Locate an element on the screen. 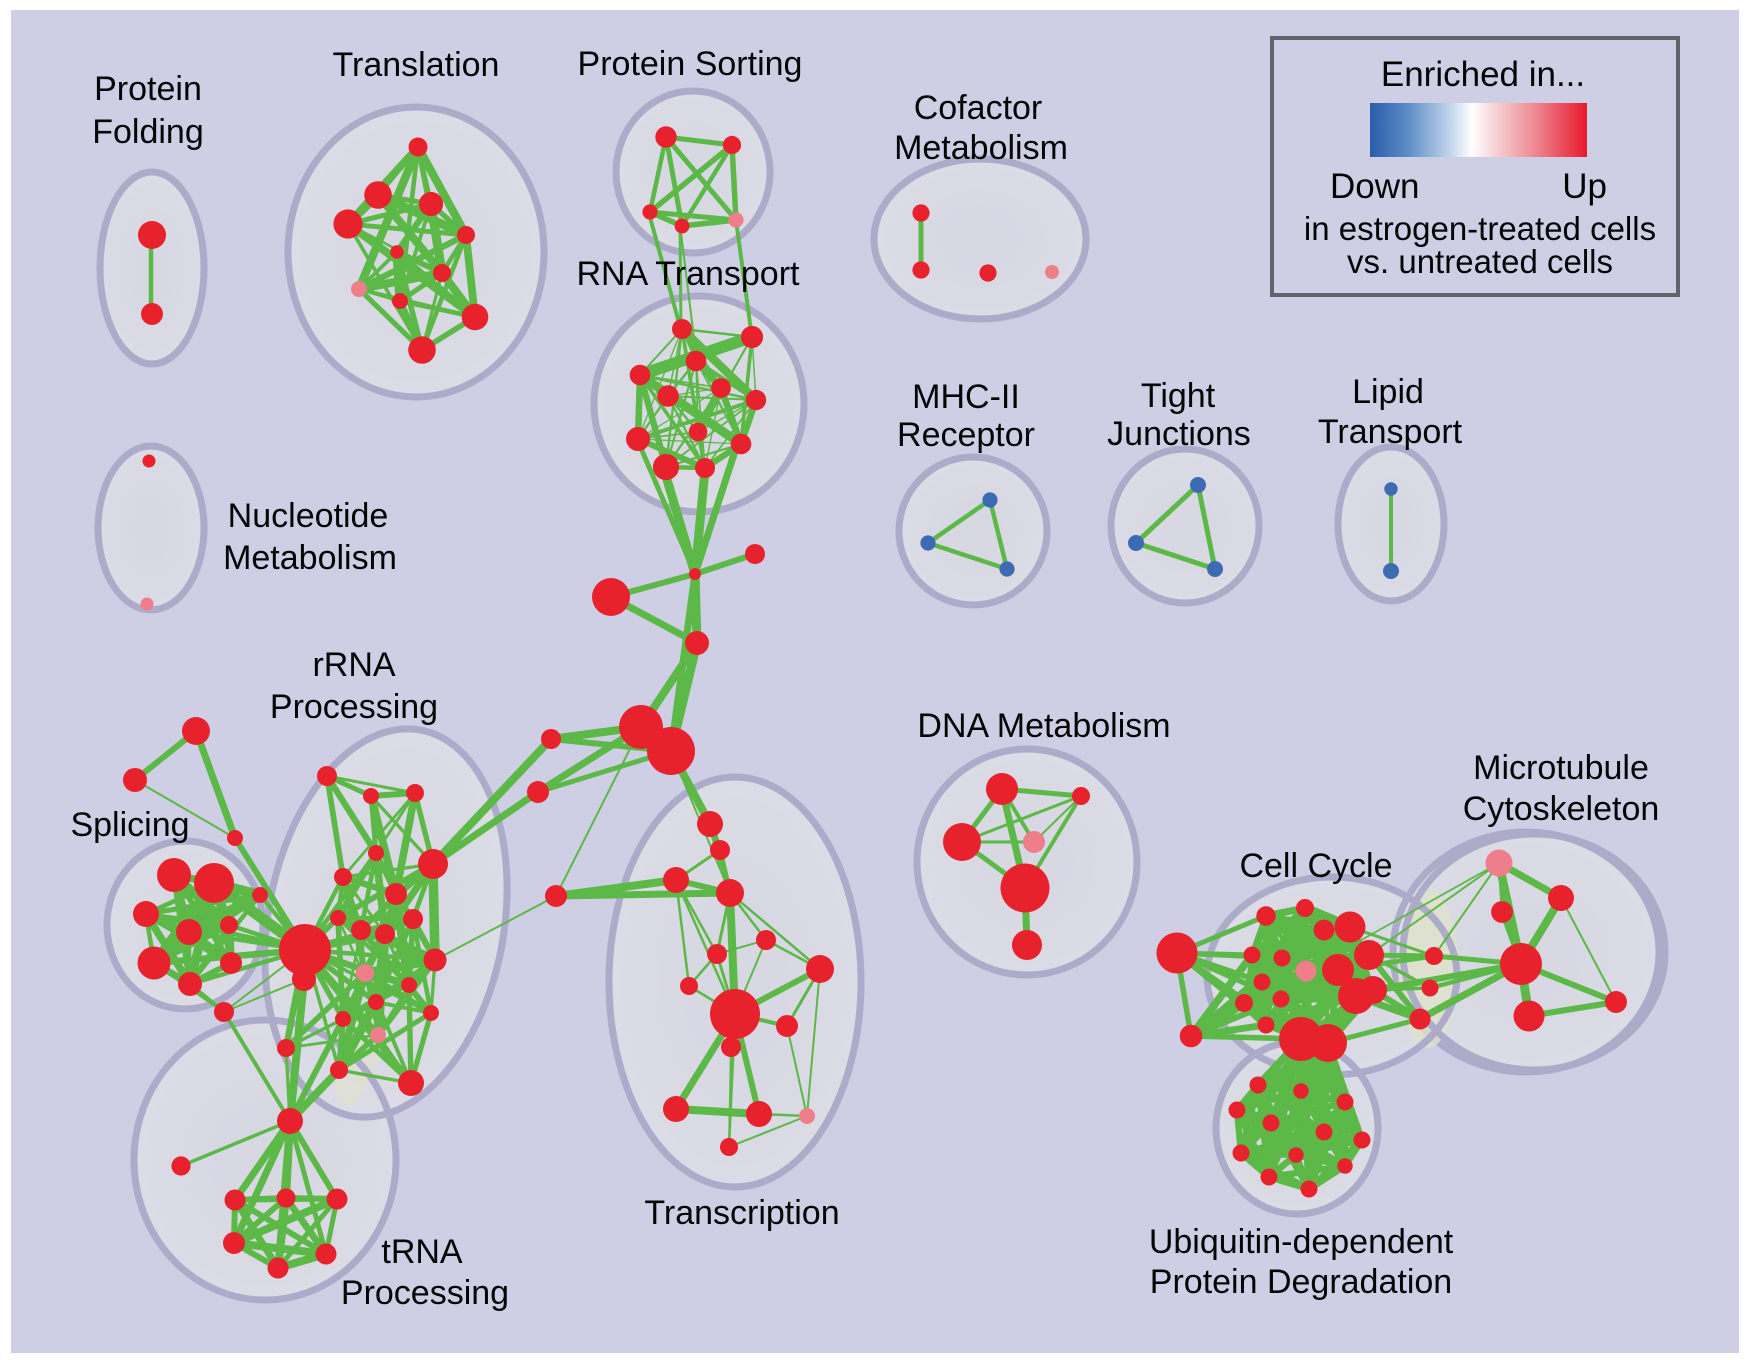 The height and width of the screenshot is (1360, 1750). svg-text: Ubiquitin-dependent is located at coordinates (1301, 1242).